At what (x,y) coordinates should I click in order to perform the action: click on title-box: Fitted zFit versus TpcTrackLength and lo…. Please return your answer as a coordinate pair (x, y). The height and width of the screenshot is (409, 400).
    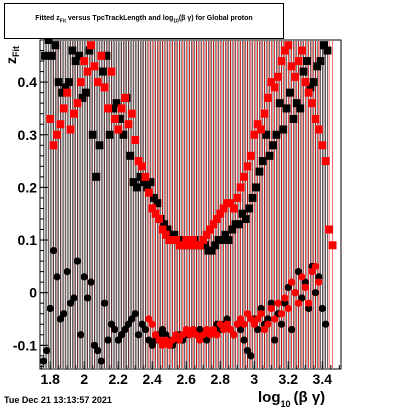
    Looking at the image, I should click on (144, 21).